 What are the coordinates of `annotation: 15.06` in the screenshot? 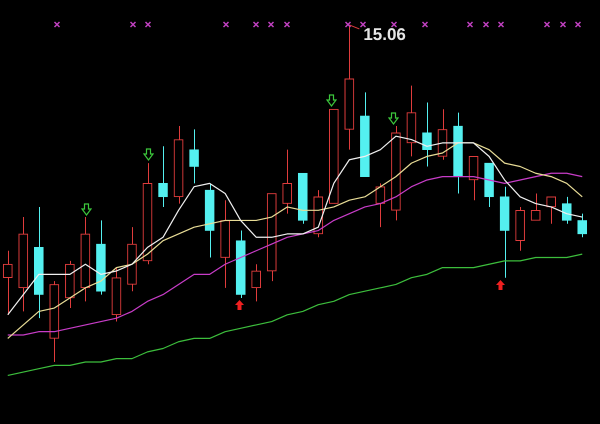 It's located at (384, 34).